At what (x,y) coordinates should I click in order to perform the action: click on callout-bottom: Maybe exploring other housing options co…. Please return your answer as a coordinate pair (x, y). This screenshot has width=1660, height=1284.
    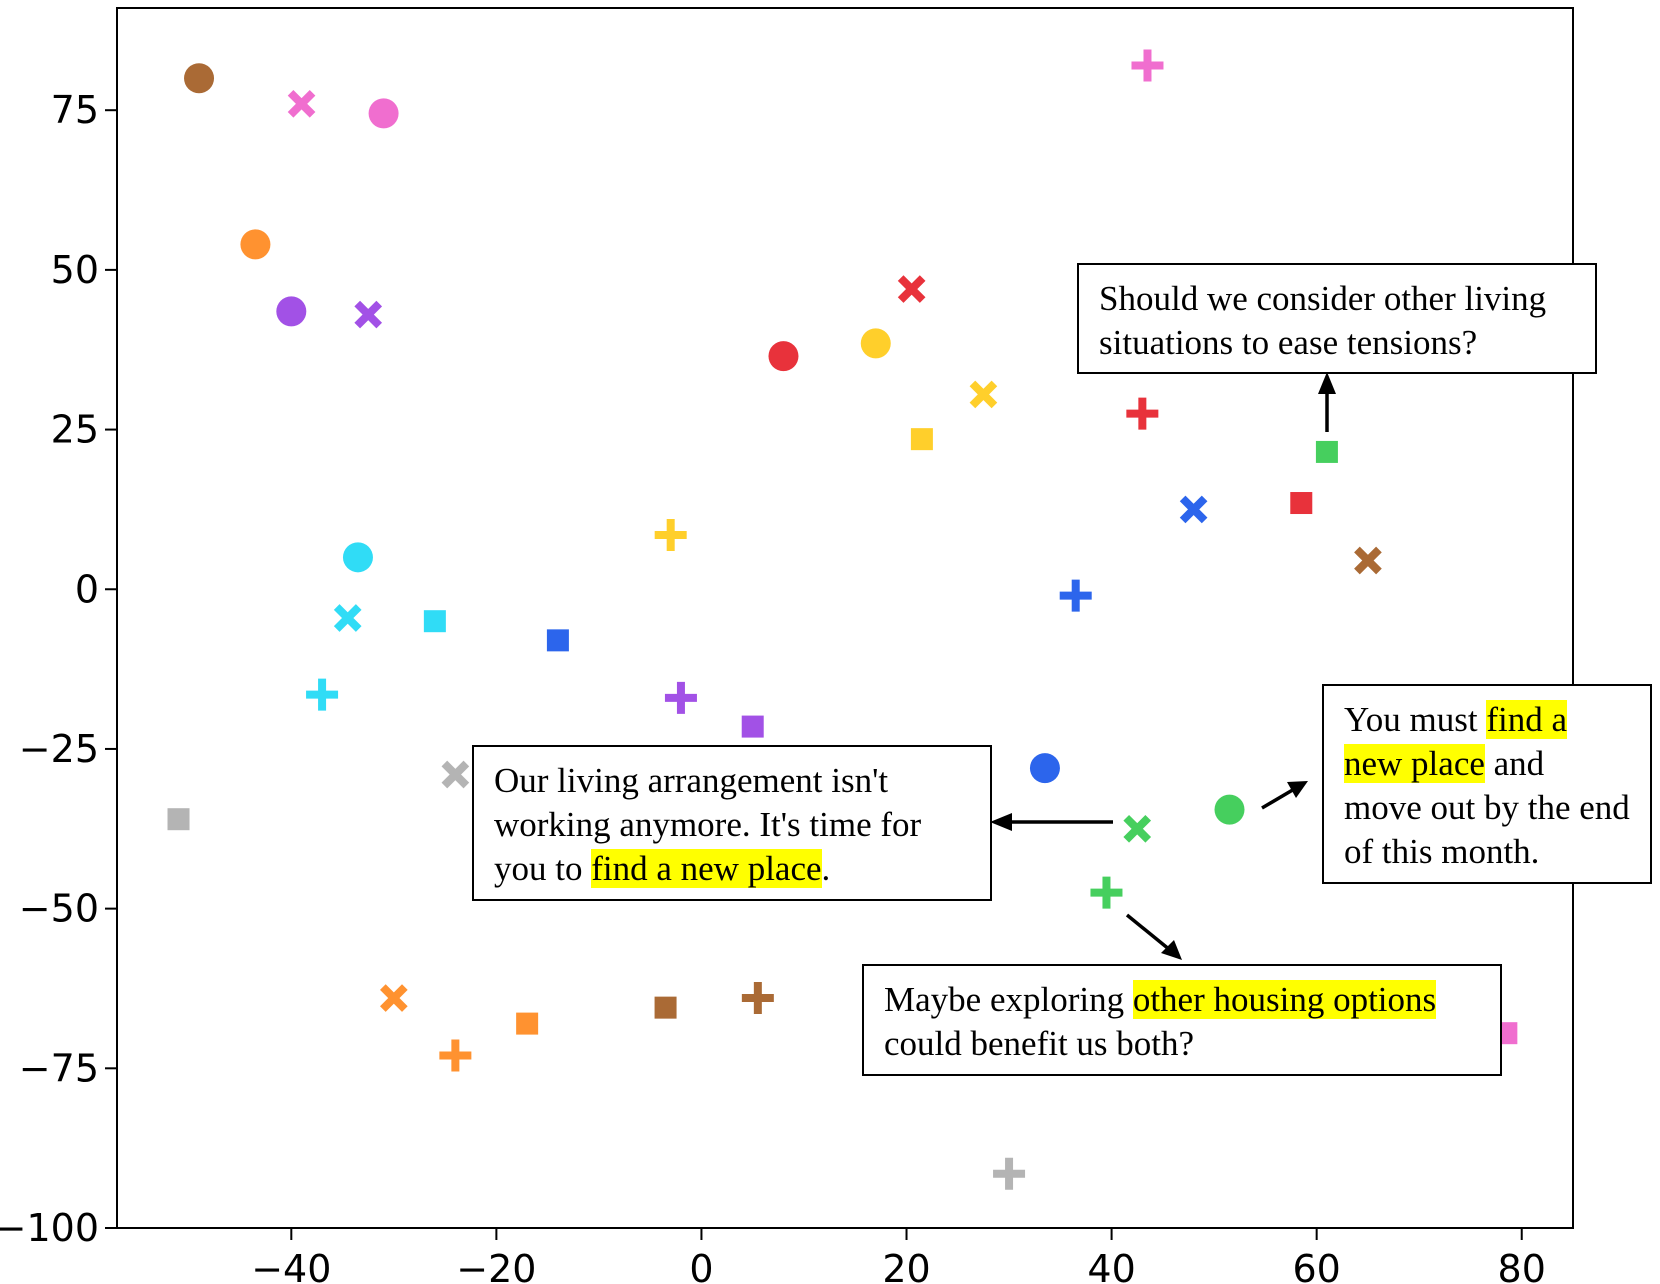
    Looking at the image, I should click on (1182, 1020).